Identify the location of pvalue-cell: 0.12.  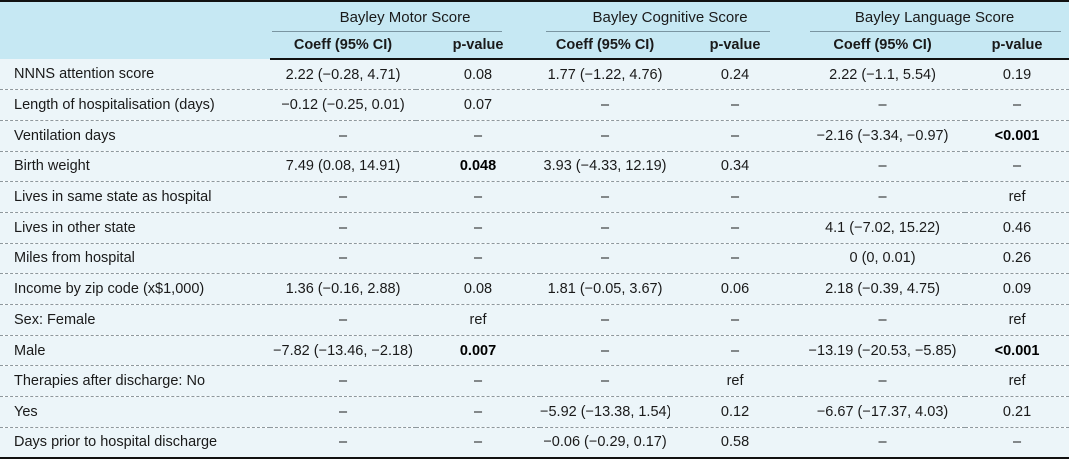
(735, 412).